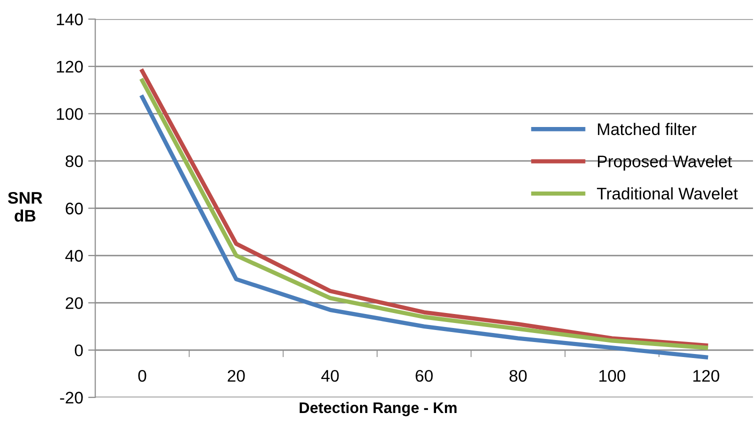  Describe the element at coordinates (69, 114) in the screenshot. I see `y-tick-label: 100` at that location.